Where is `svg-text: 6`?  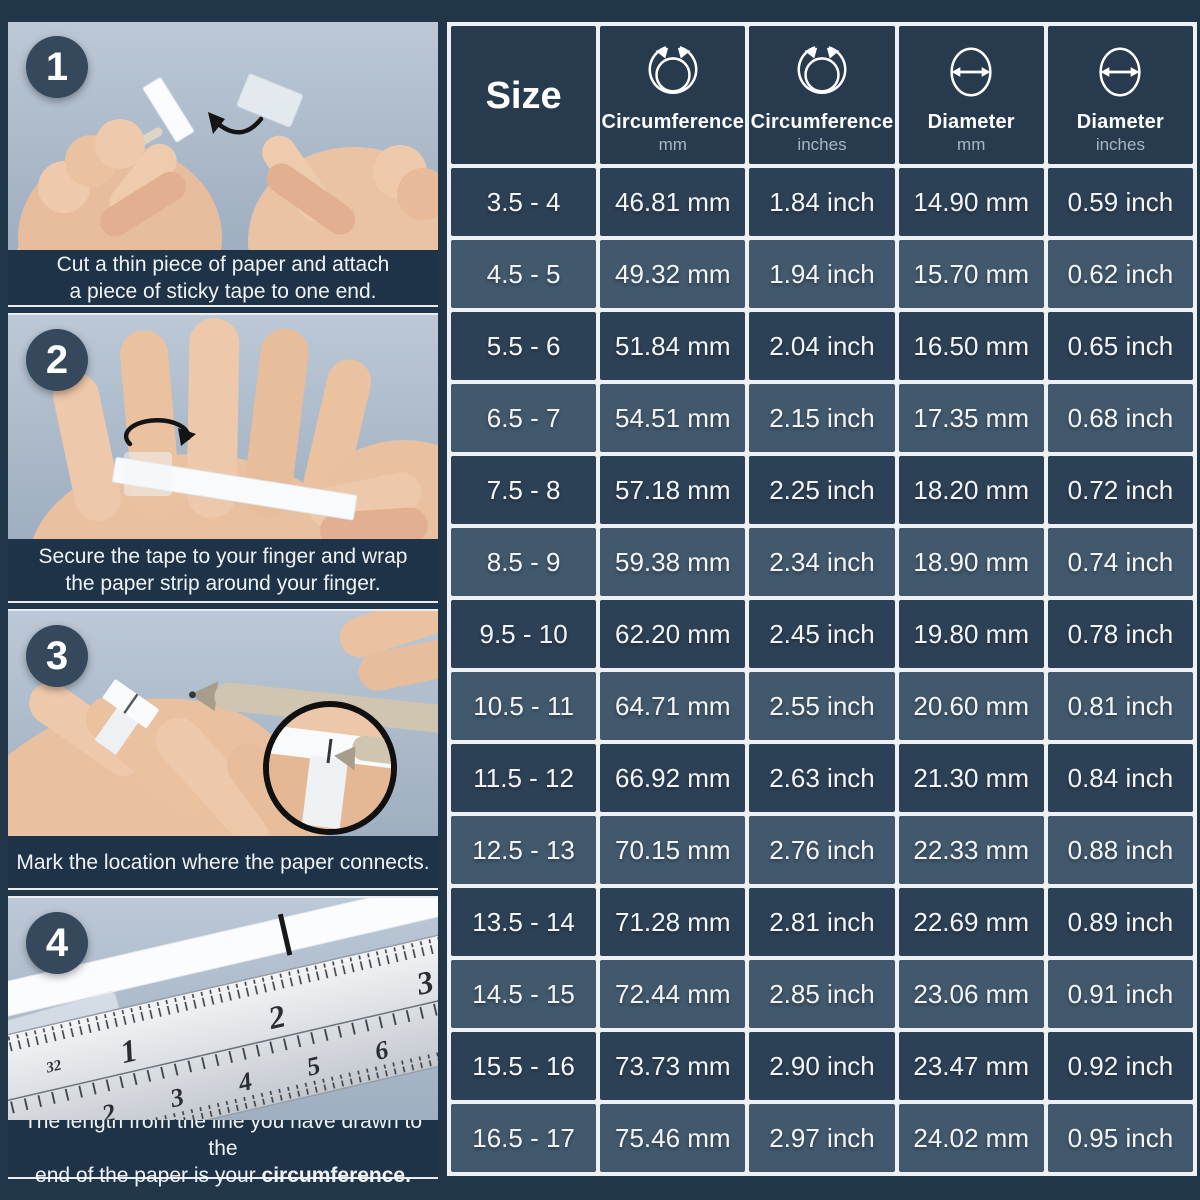
svg-text: 6 is located at coordinates (381, 1050).